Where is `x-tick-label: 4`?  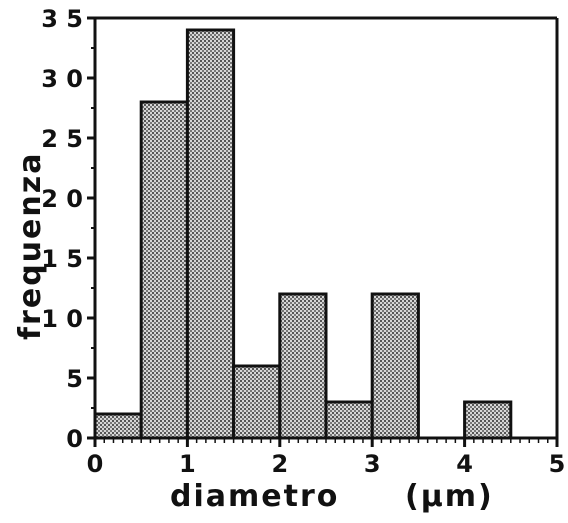 x-tick-label: 4 is located at coordinates (464, 464).